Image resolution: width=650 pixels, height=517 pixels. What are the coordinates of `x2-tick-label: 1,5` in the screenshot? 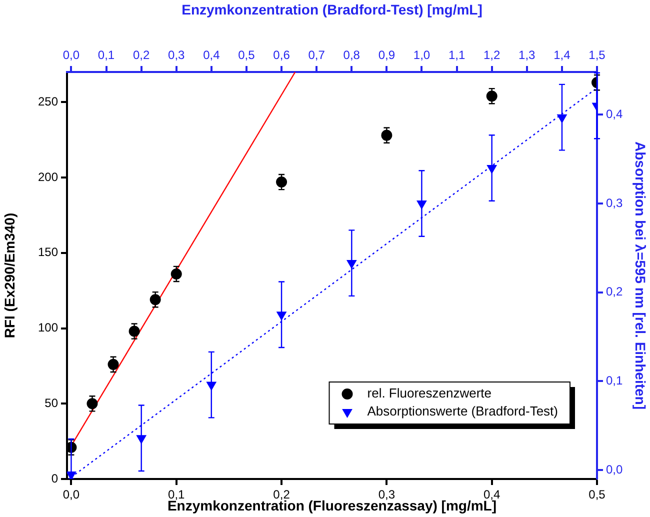 It's located at (597, 55).